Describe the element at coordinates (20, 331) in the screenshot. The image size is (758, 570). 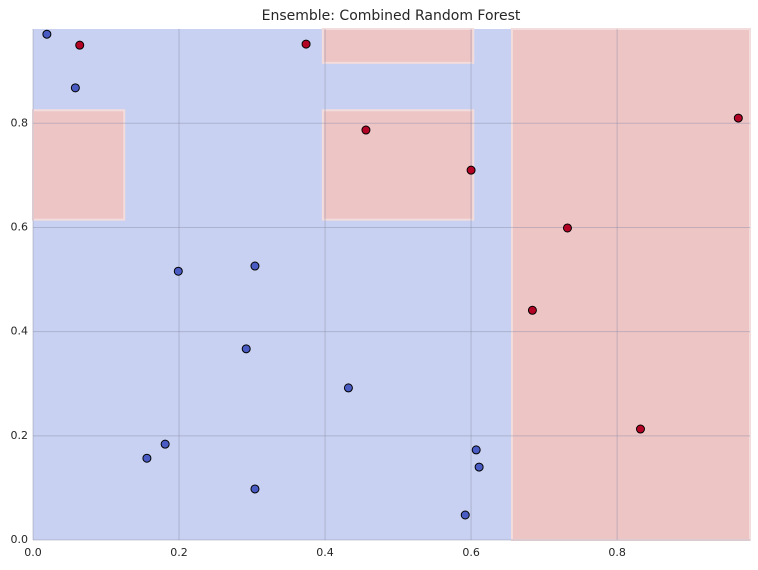
I see `y-tick-label: 0.4` at that location.